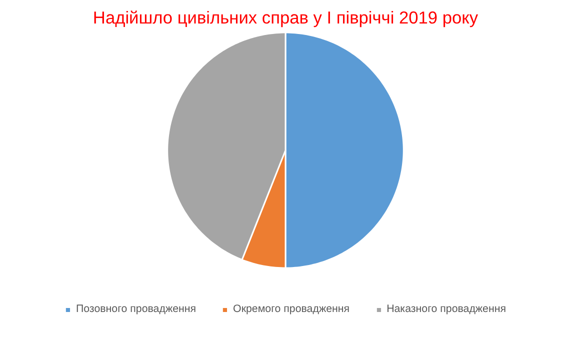 The height and width of the screenshot is (340, 576). Describe the element at coordinates (446, 309) in the screenshot. I see `legend-label: Наказного провадження` at that location.